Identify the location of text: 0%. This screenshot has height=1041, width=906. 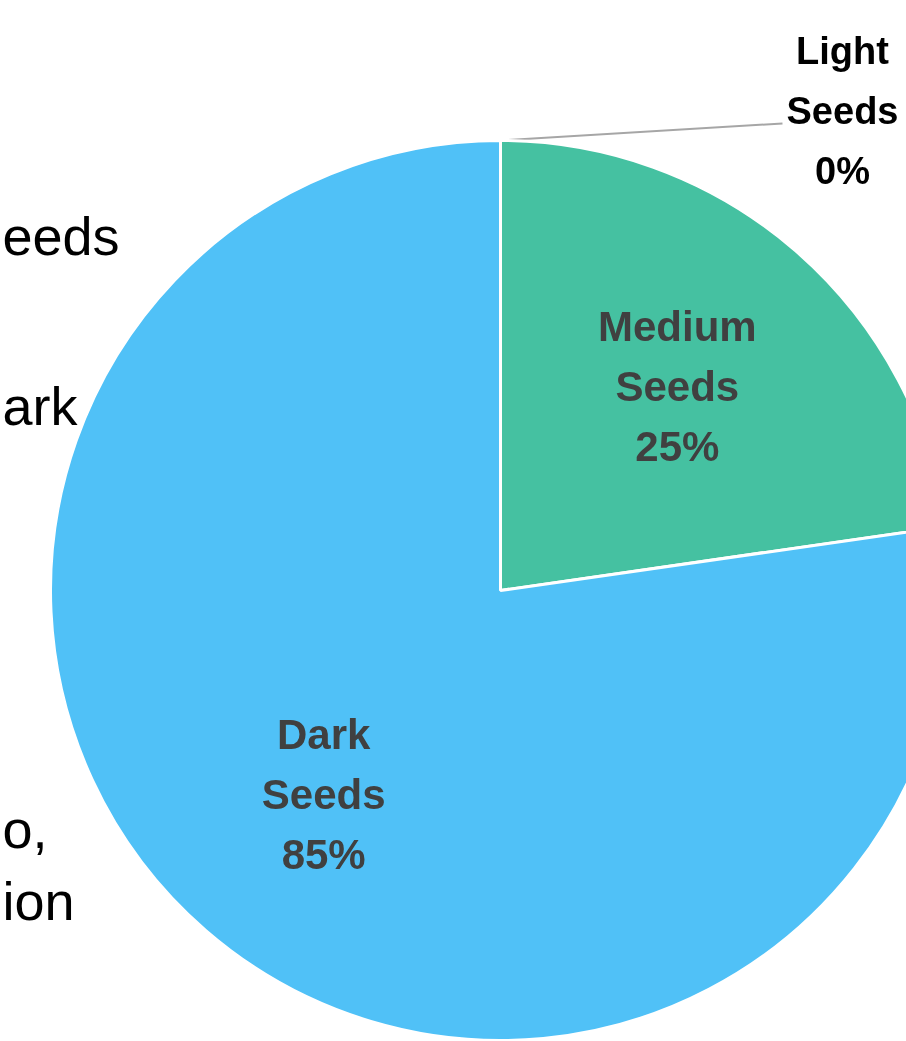
(842, 170).